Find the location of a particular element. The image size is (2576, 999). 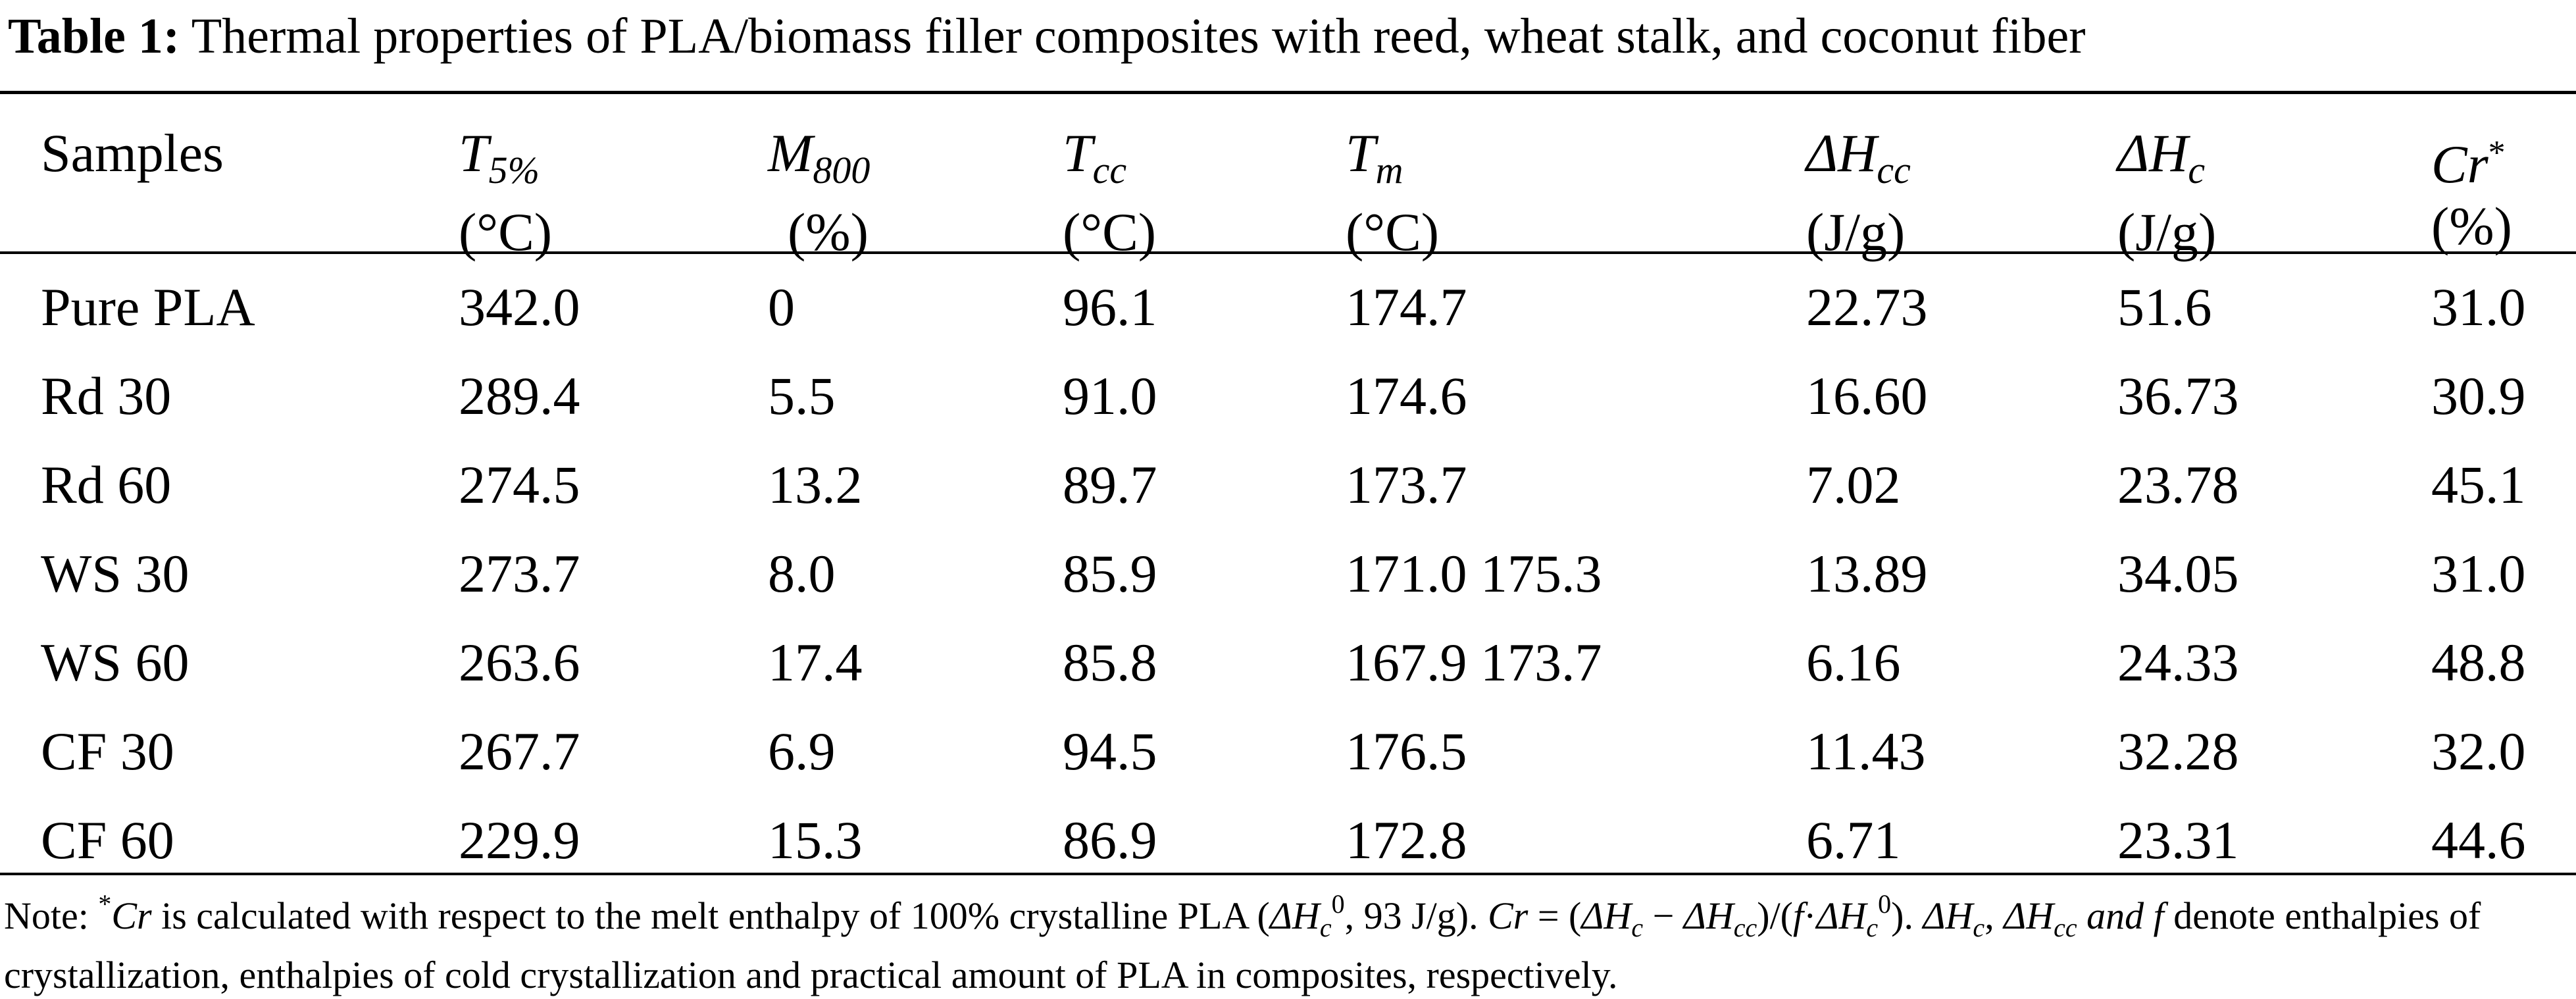

cell-m800: 0 is located at coordinates (781, 307).